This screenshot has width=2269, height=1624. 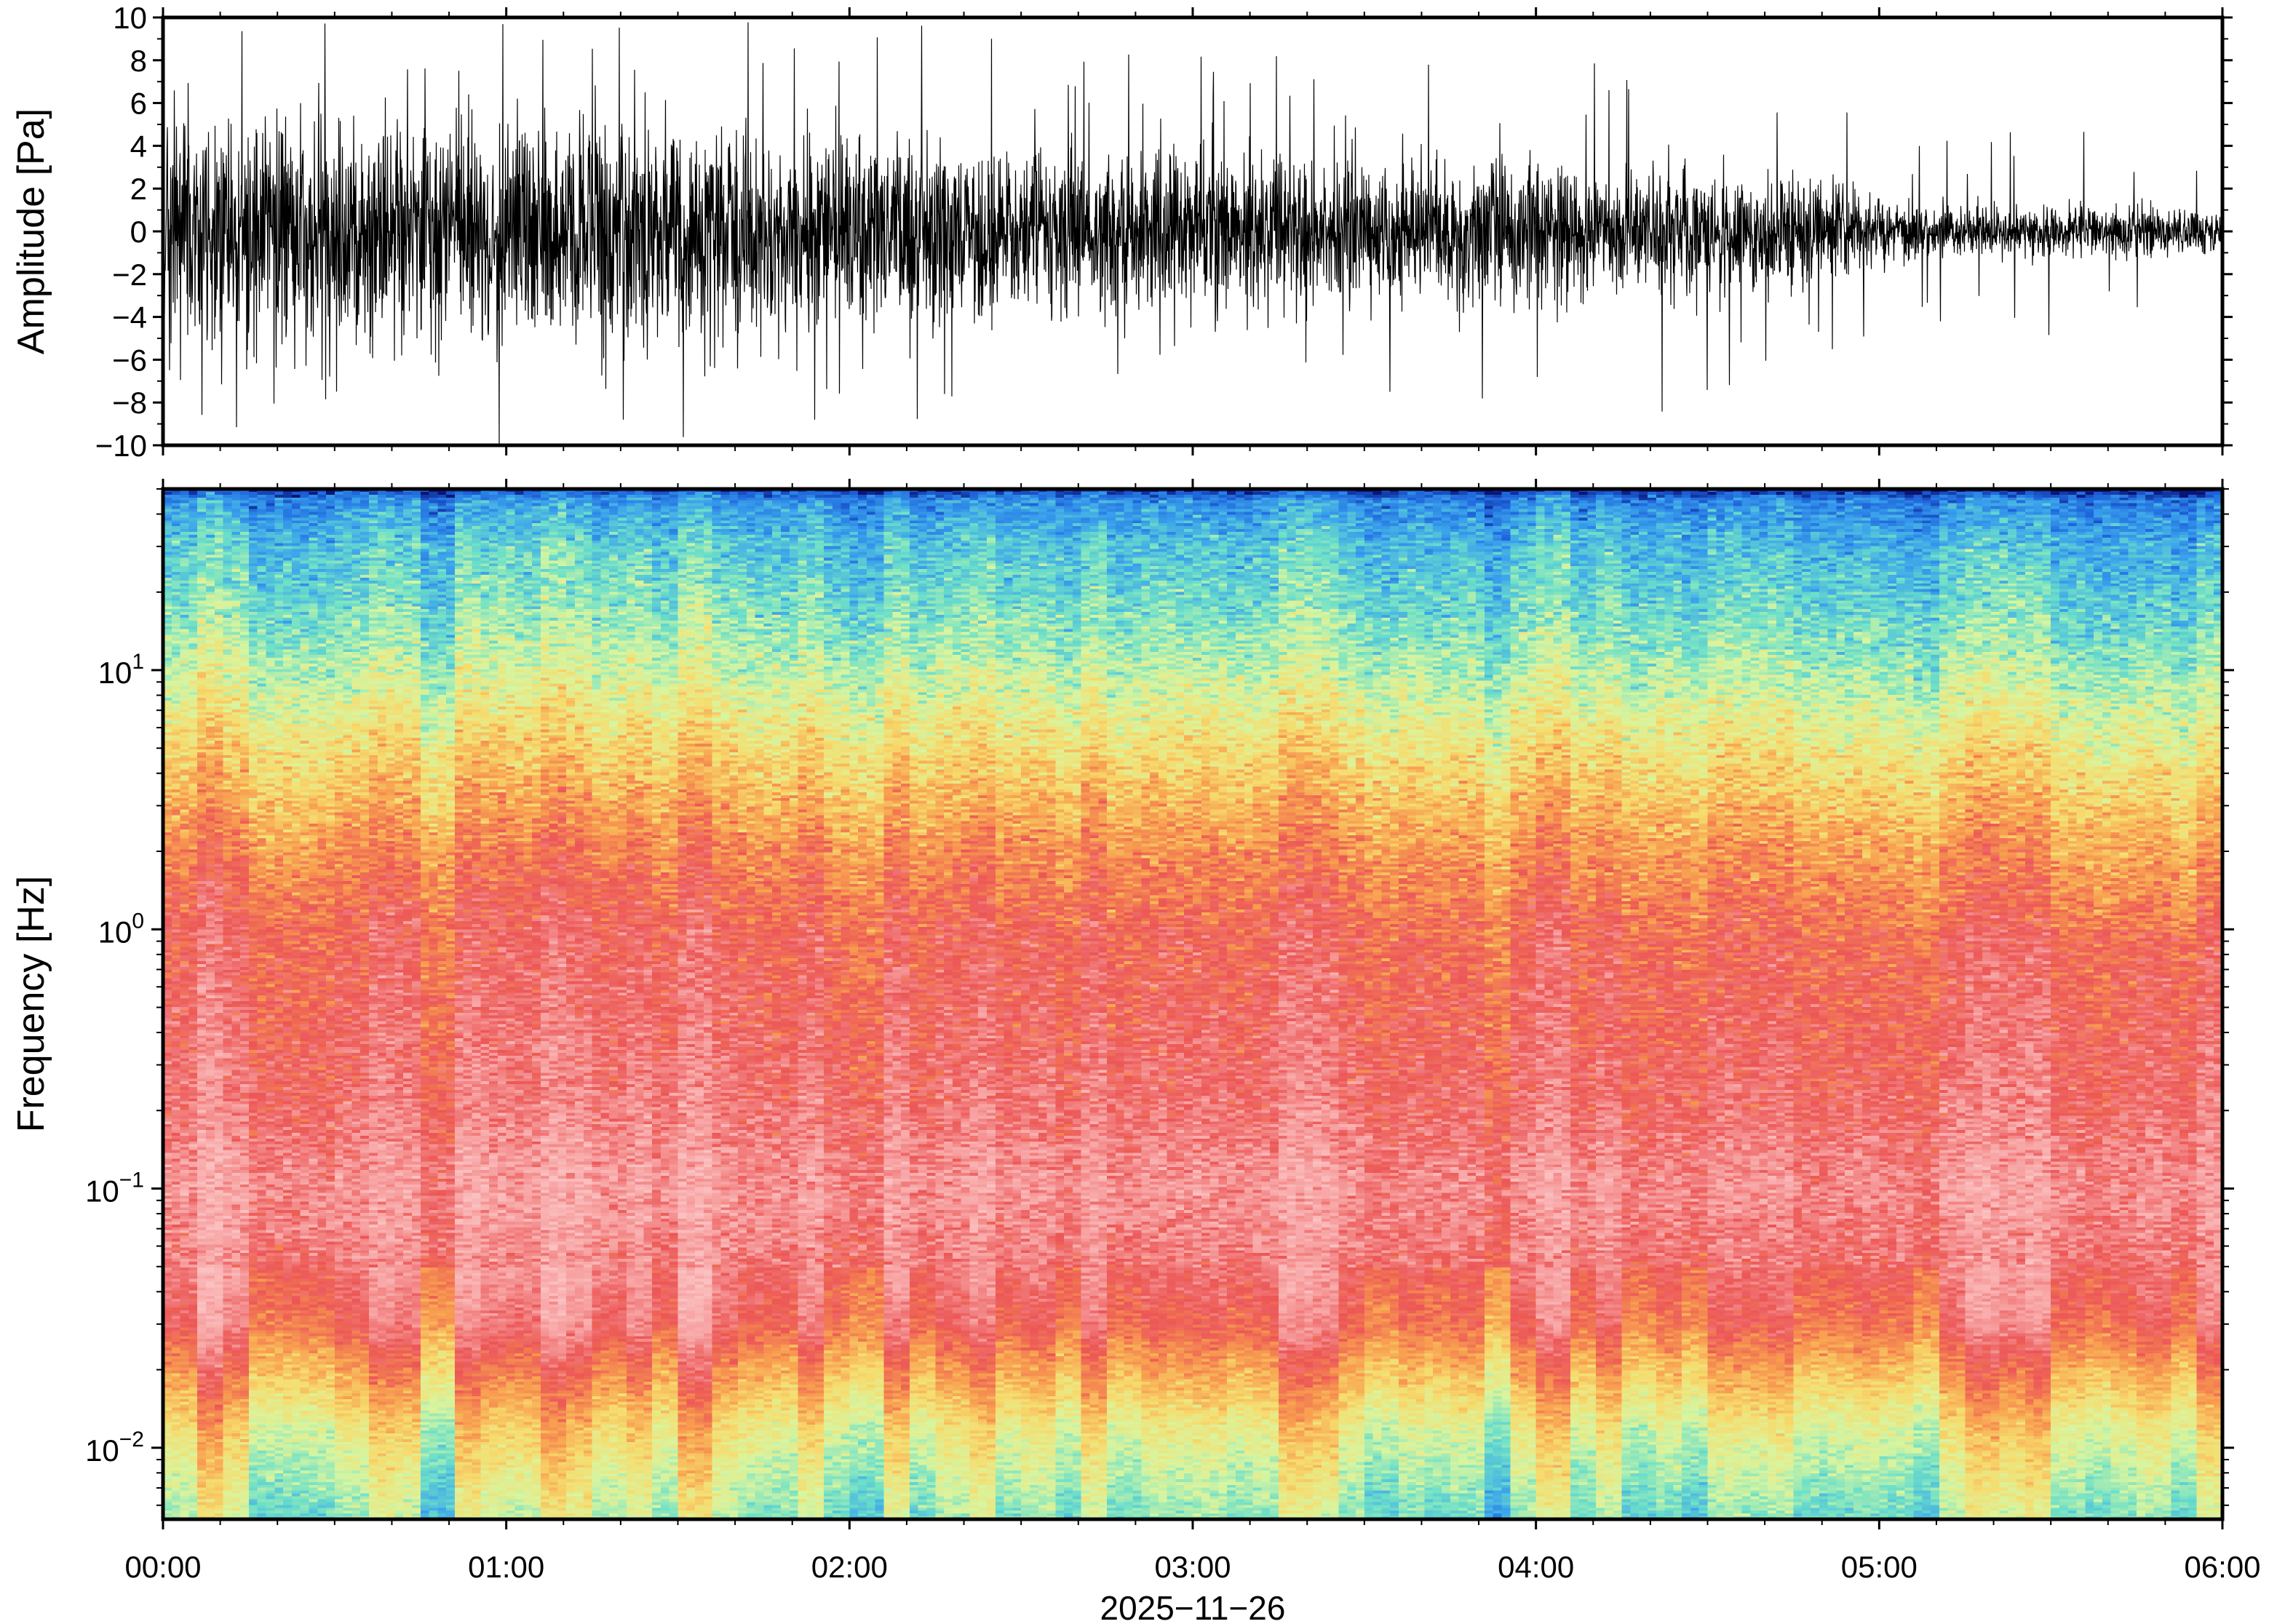 What do you see at coordinates (31, 231) in the screenshot?
I see `amplitude-axis-label: Amplitude [Pa]` at bounding box center [31, 231].